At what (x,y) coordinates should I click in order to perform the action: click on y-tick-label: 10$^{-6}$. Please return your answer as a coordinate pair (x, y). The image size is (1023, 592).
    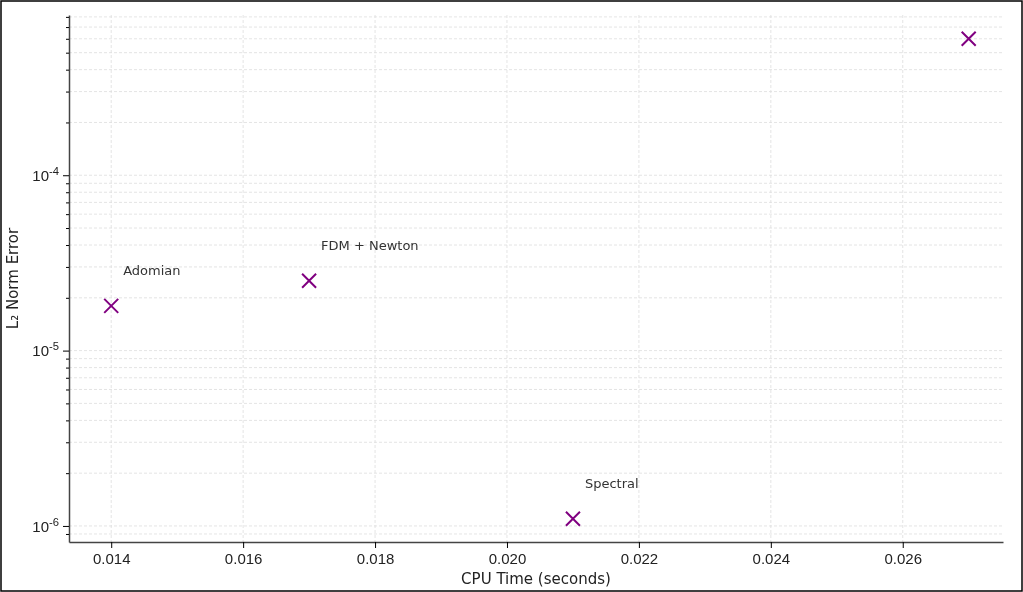
    Looking at the image, I should click on (45, 525).